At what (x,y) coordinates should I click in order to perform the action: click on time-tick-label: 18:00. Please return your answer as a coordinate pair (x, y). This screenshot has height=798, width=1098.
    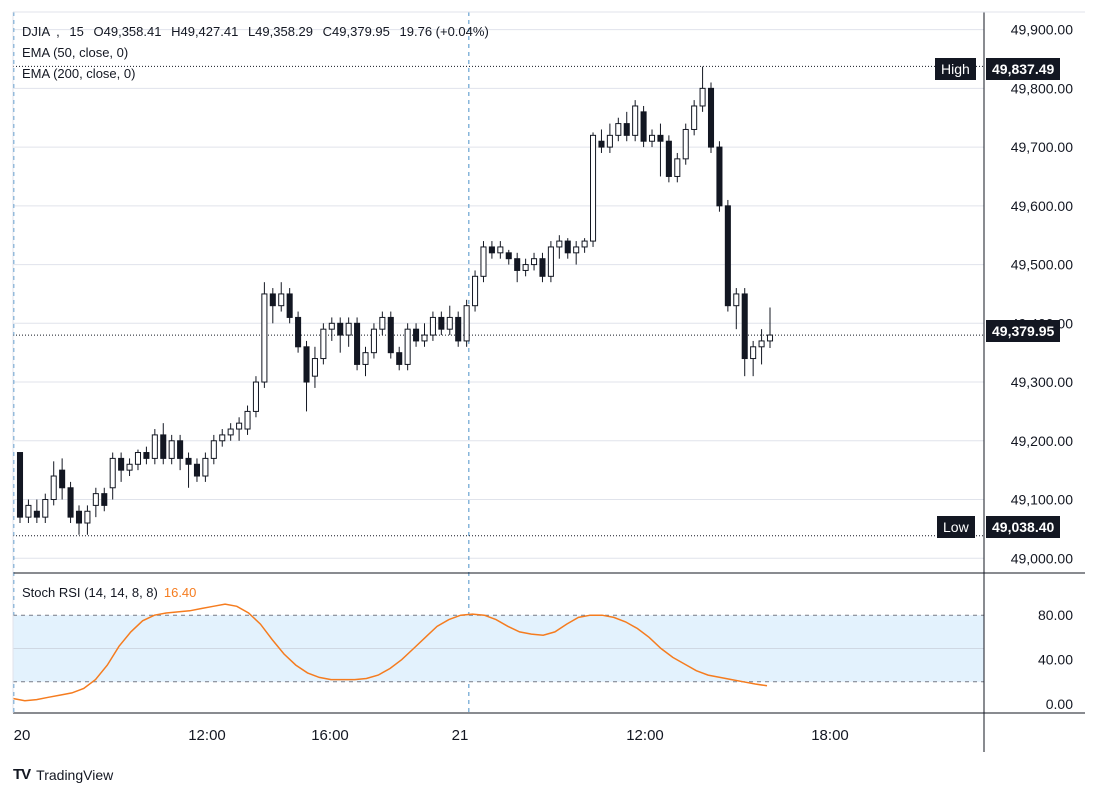
    Looking at the image, I should click on (830, 735).